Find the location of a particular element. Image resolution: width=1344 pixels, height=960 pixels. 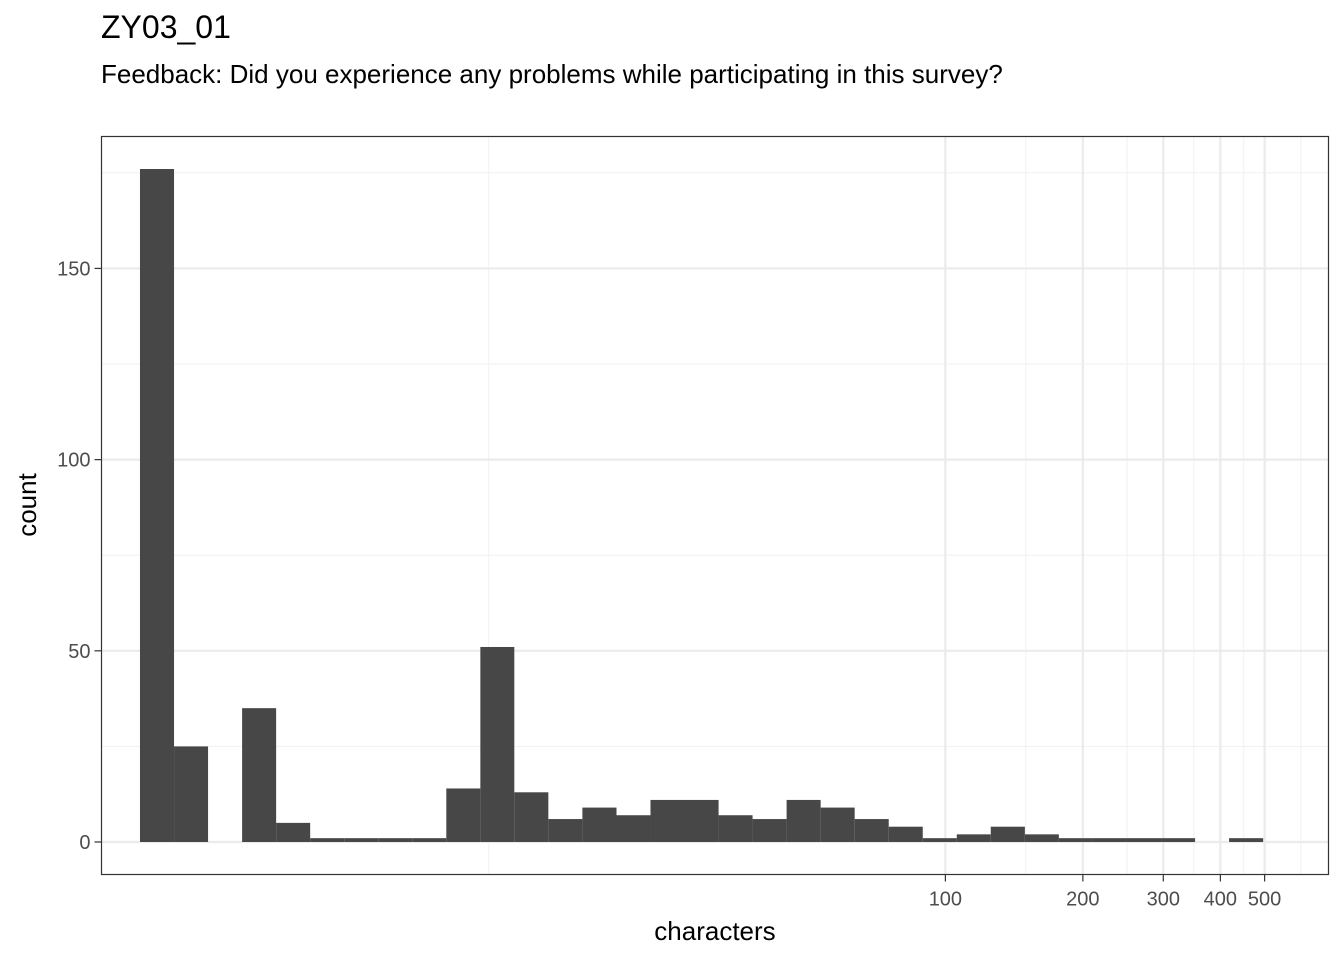

y-tick-label: 0 is located at coordinates (84, 843).